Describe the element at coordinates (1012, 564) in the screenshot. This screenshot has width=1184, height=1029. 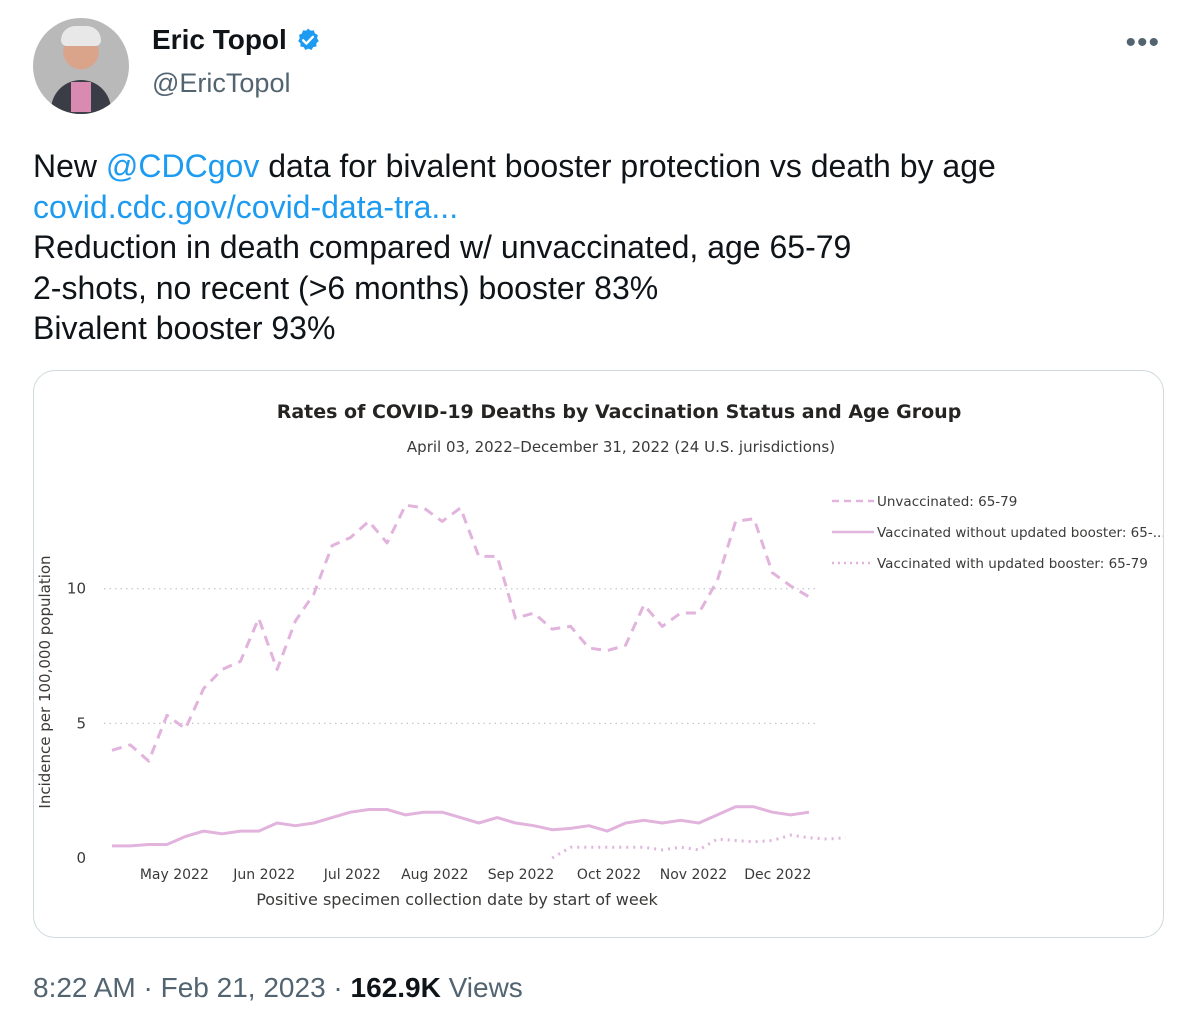
I see `legend-label: Vaccinated with updated booster: 65-79` at that location.